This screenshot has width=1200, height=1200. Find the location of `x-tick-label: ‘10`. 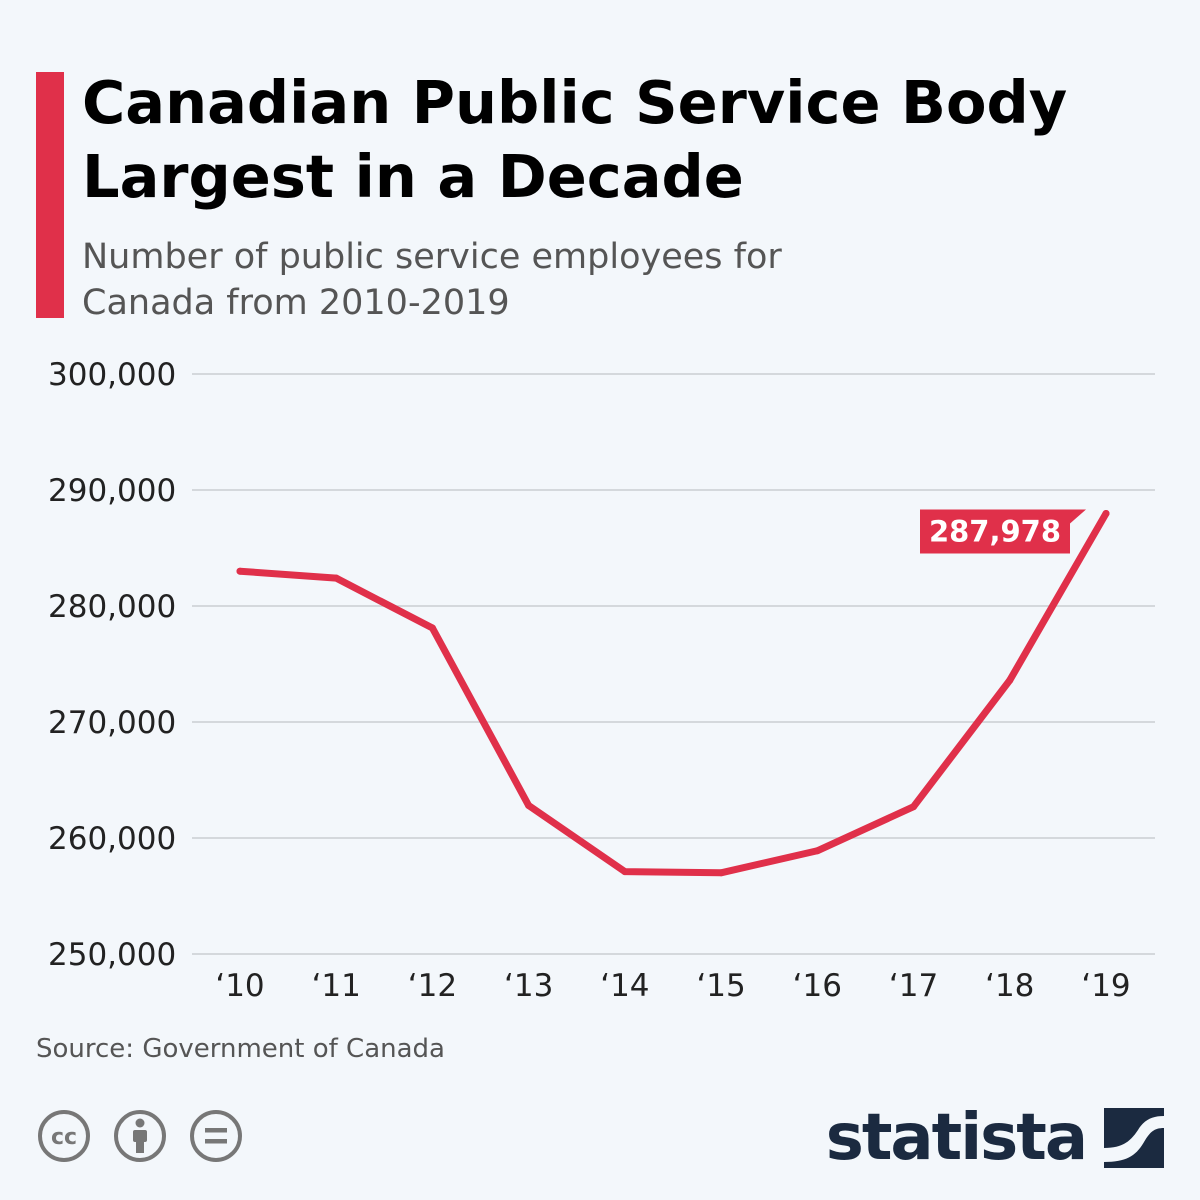

x-tick-label: ‘10 is located at coordinates (239, 986).